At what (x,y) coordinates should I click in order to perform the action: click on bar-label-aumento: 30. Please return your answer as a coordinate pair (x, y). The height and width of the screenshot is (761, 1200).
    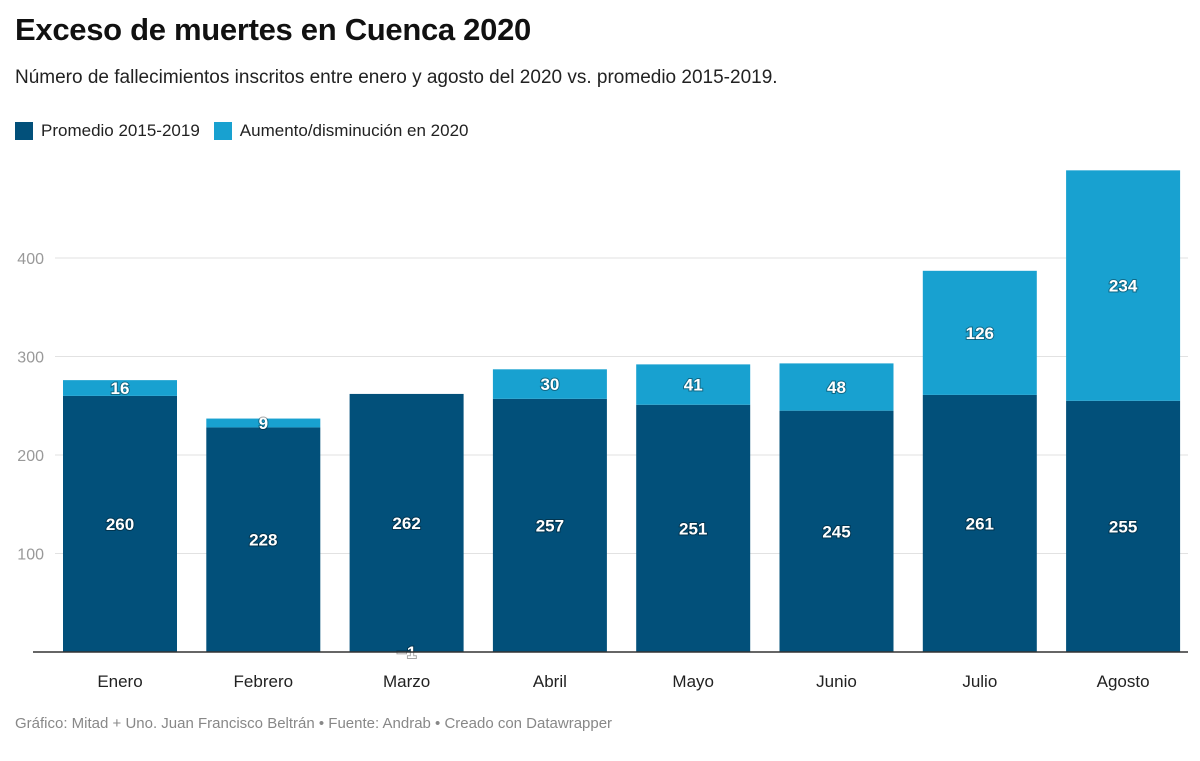
    Looking at the image, I should click on (549, 384).